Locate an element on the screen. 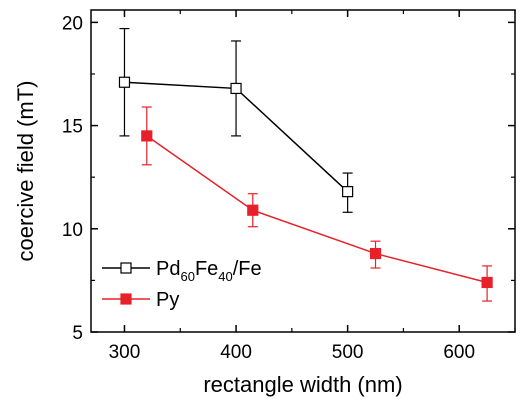  legend-item-pdfe: Pd60Fe40/Fe is located at coordinates (182, 271).